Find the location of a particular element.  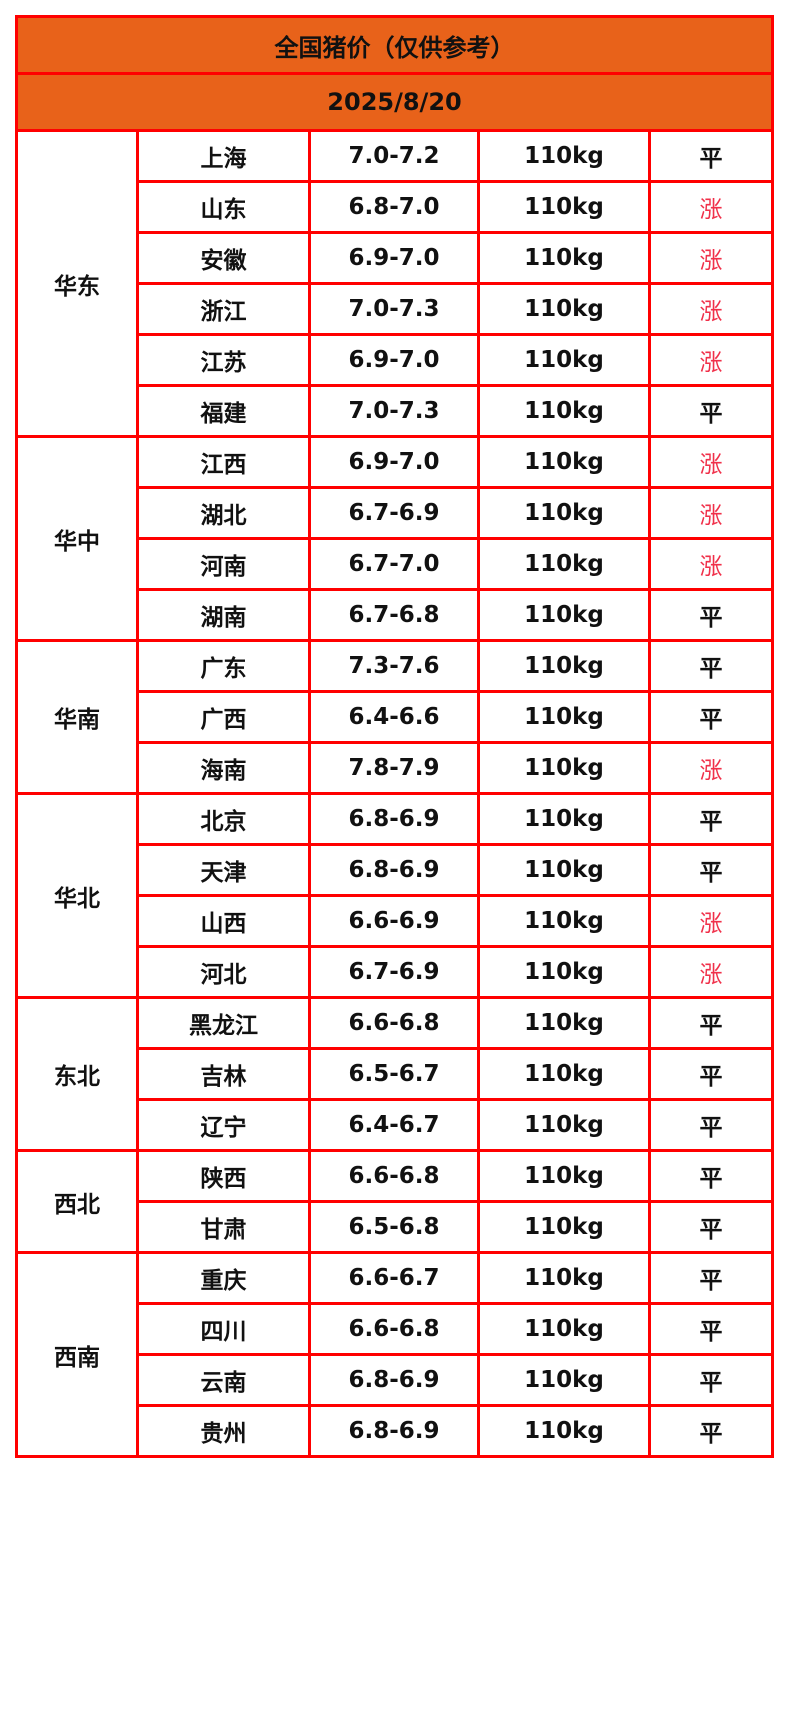

province-cell: 甘肃 is located at coordinates (223, 1227).